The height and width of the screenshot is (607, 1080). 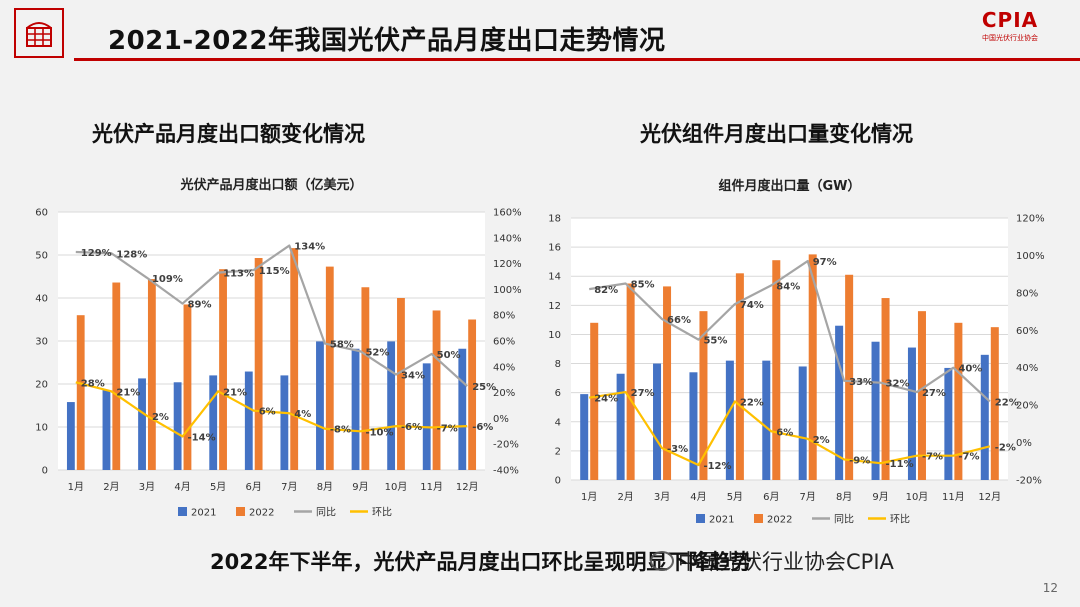 I want to click on yoy-data-label: 115%, so click(x=274, y=271).